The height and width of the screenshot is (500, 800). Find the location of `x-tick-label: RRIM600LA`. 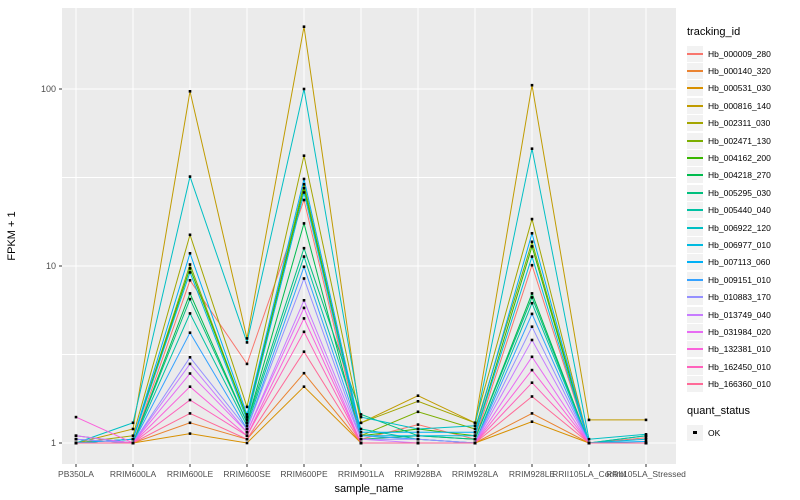

x-tick-label: RRIM600LA is located at coordinates (133, 474).